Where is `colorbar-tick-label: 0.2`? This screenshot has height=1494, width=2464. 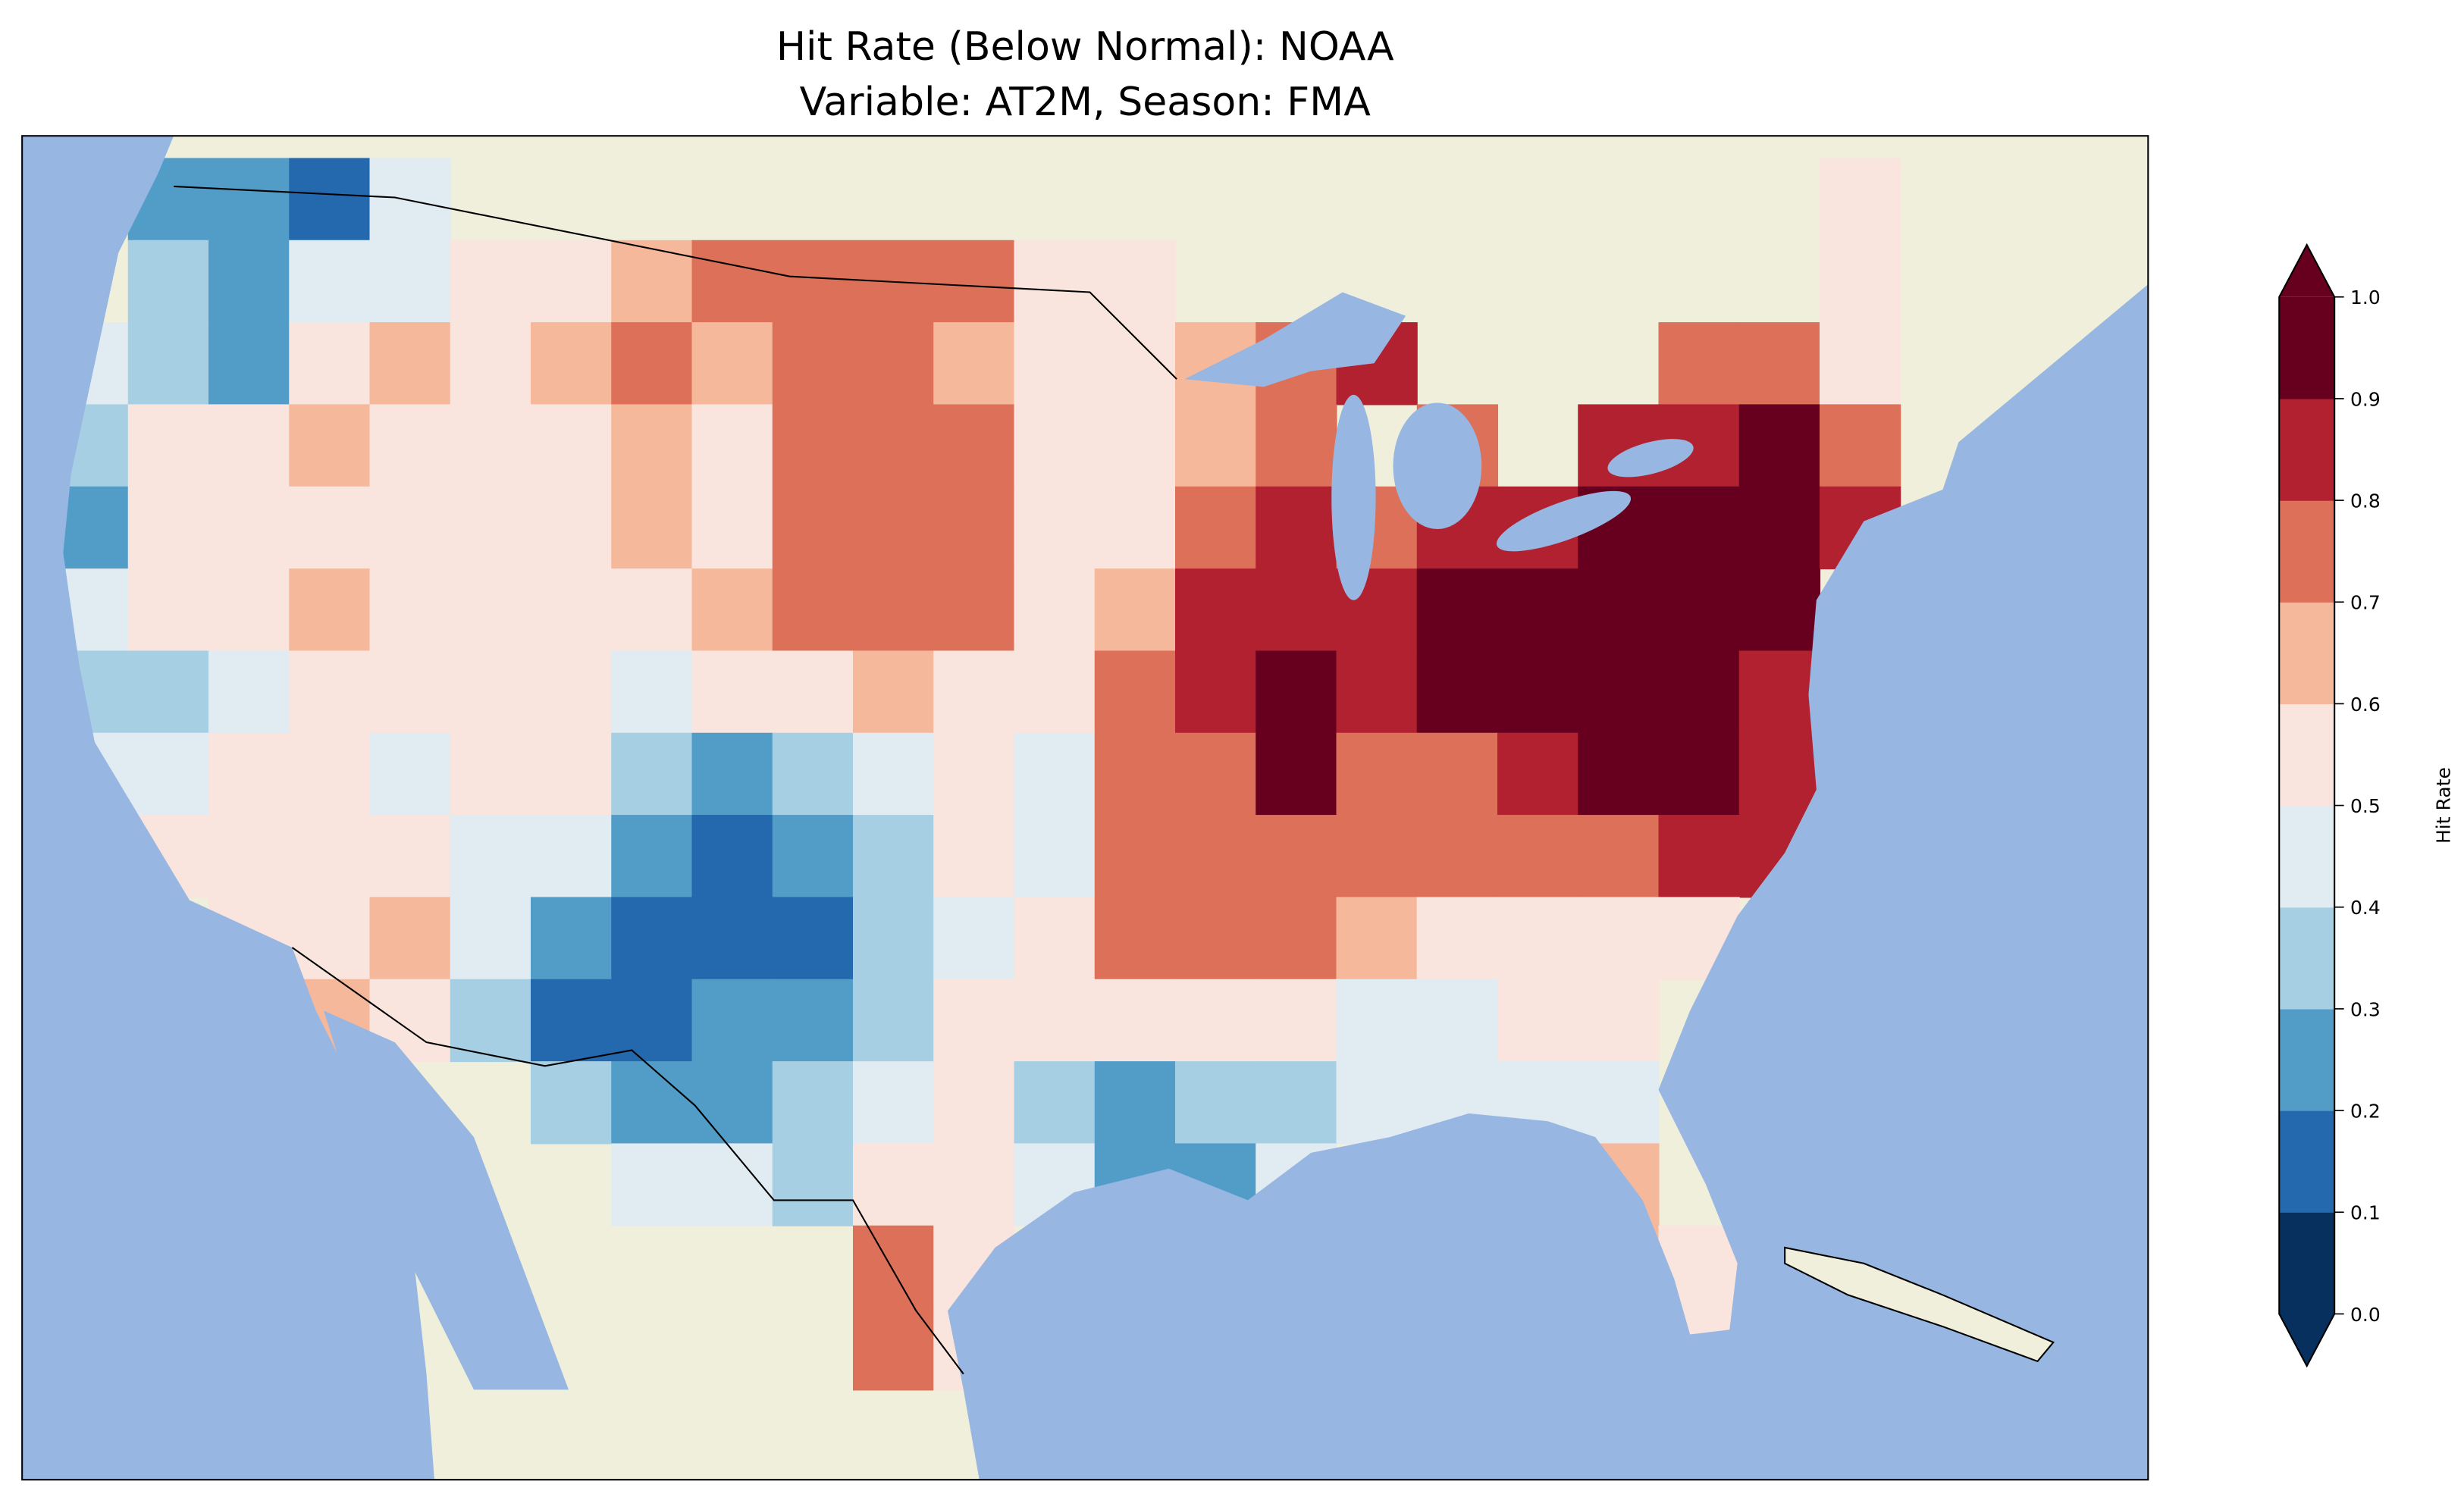
colorbar-tick-label: 0.2 is located at coordinates (2365, 1111).